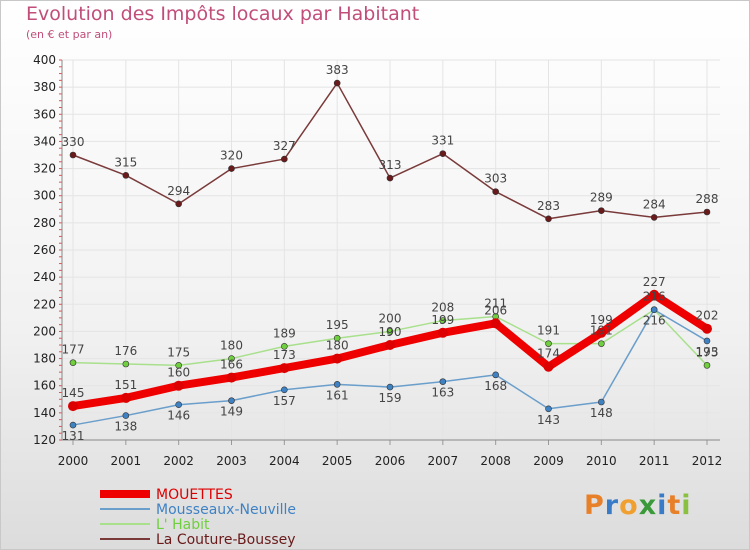 The width and height of the screenshot is (750, 550). I want to click on legend-label: MOUETTES, so click(194, 495).